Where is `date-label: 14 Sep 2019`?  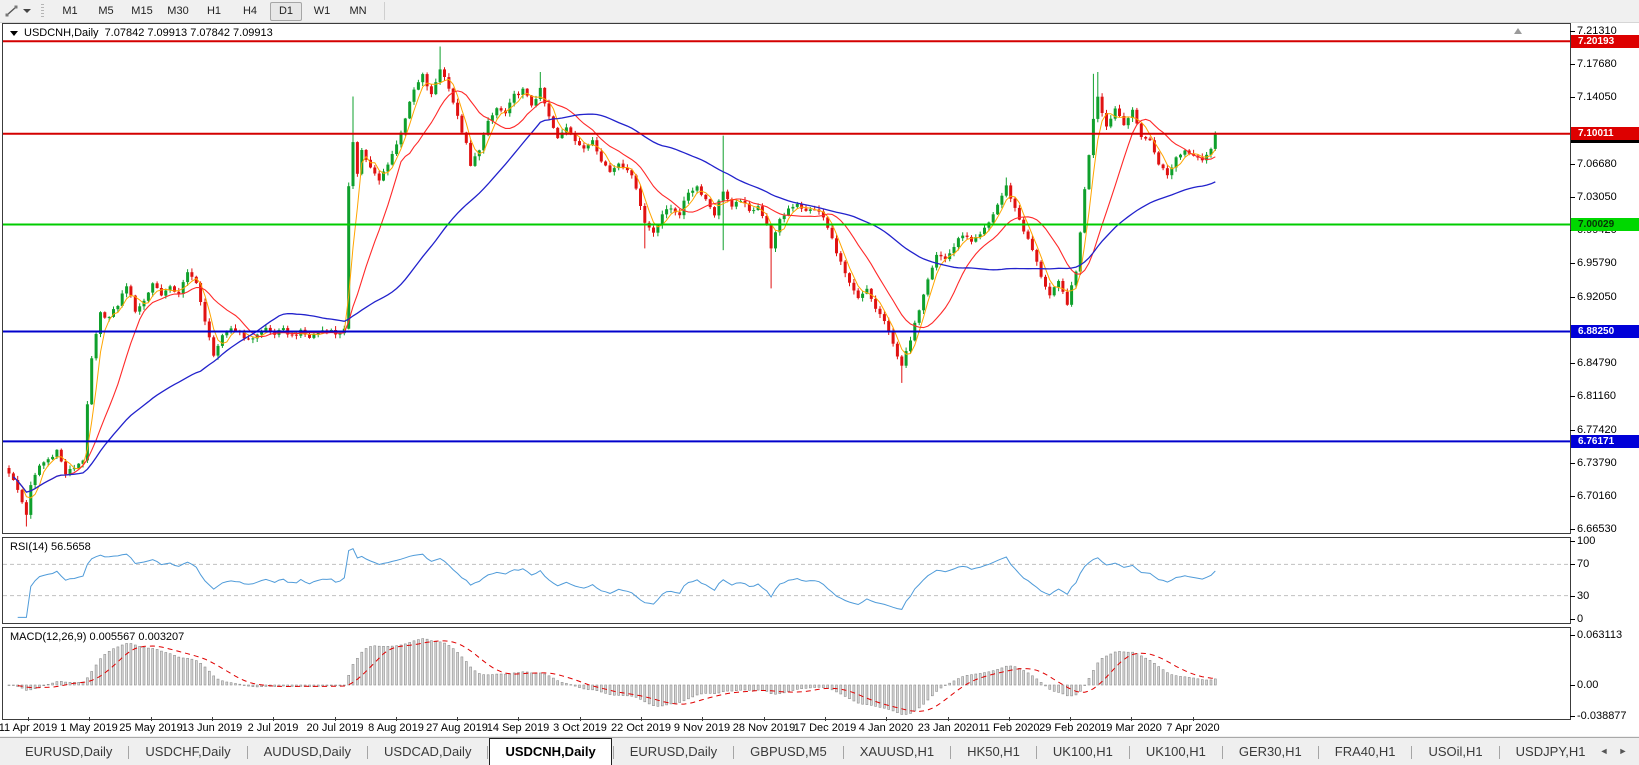
date-label: 14 Sep 2019 is located at coordinates (518, 728).